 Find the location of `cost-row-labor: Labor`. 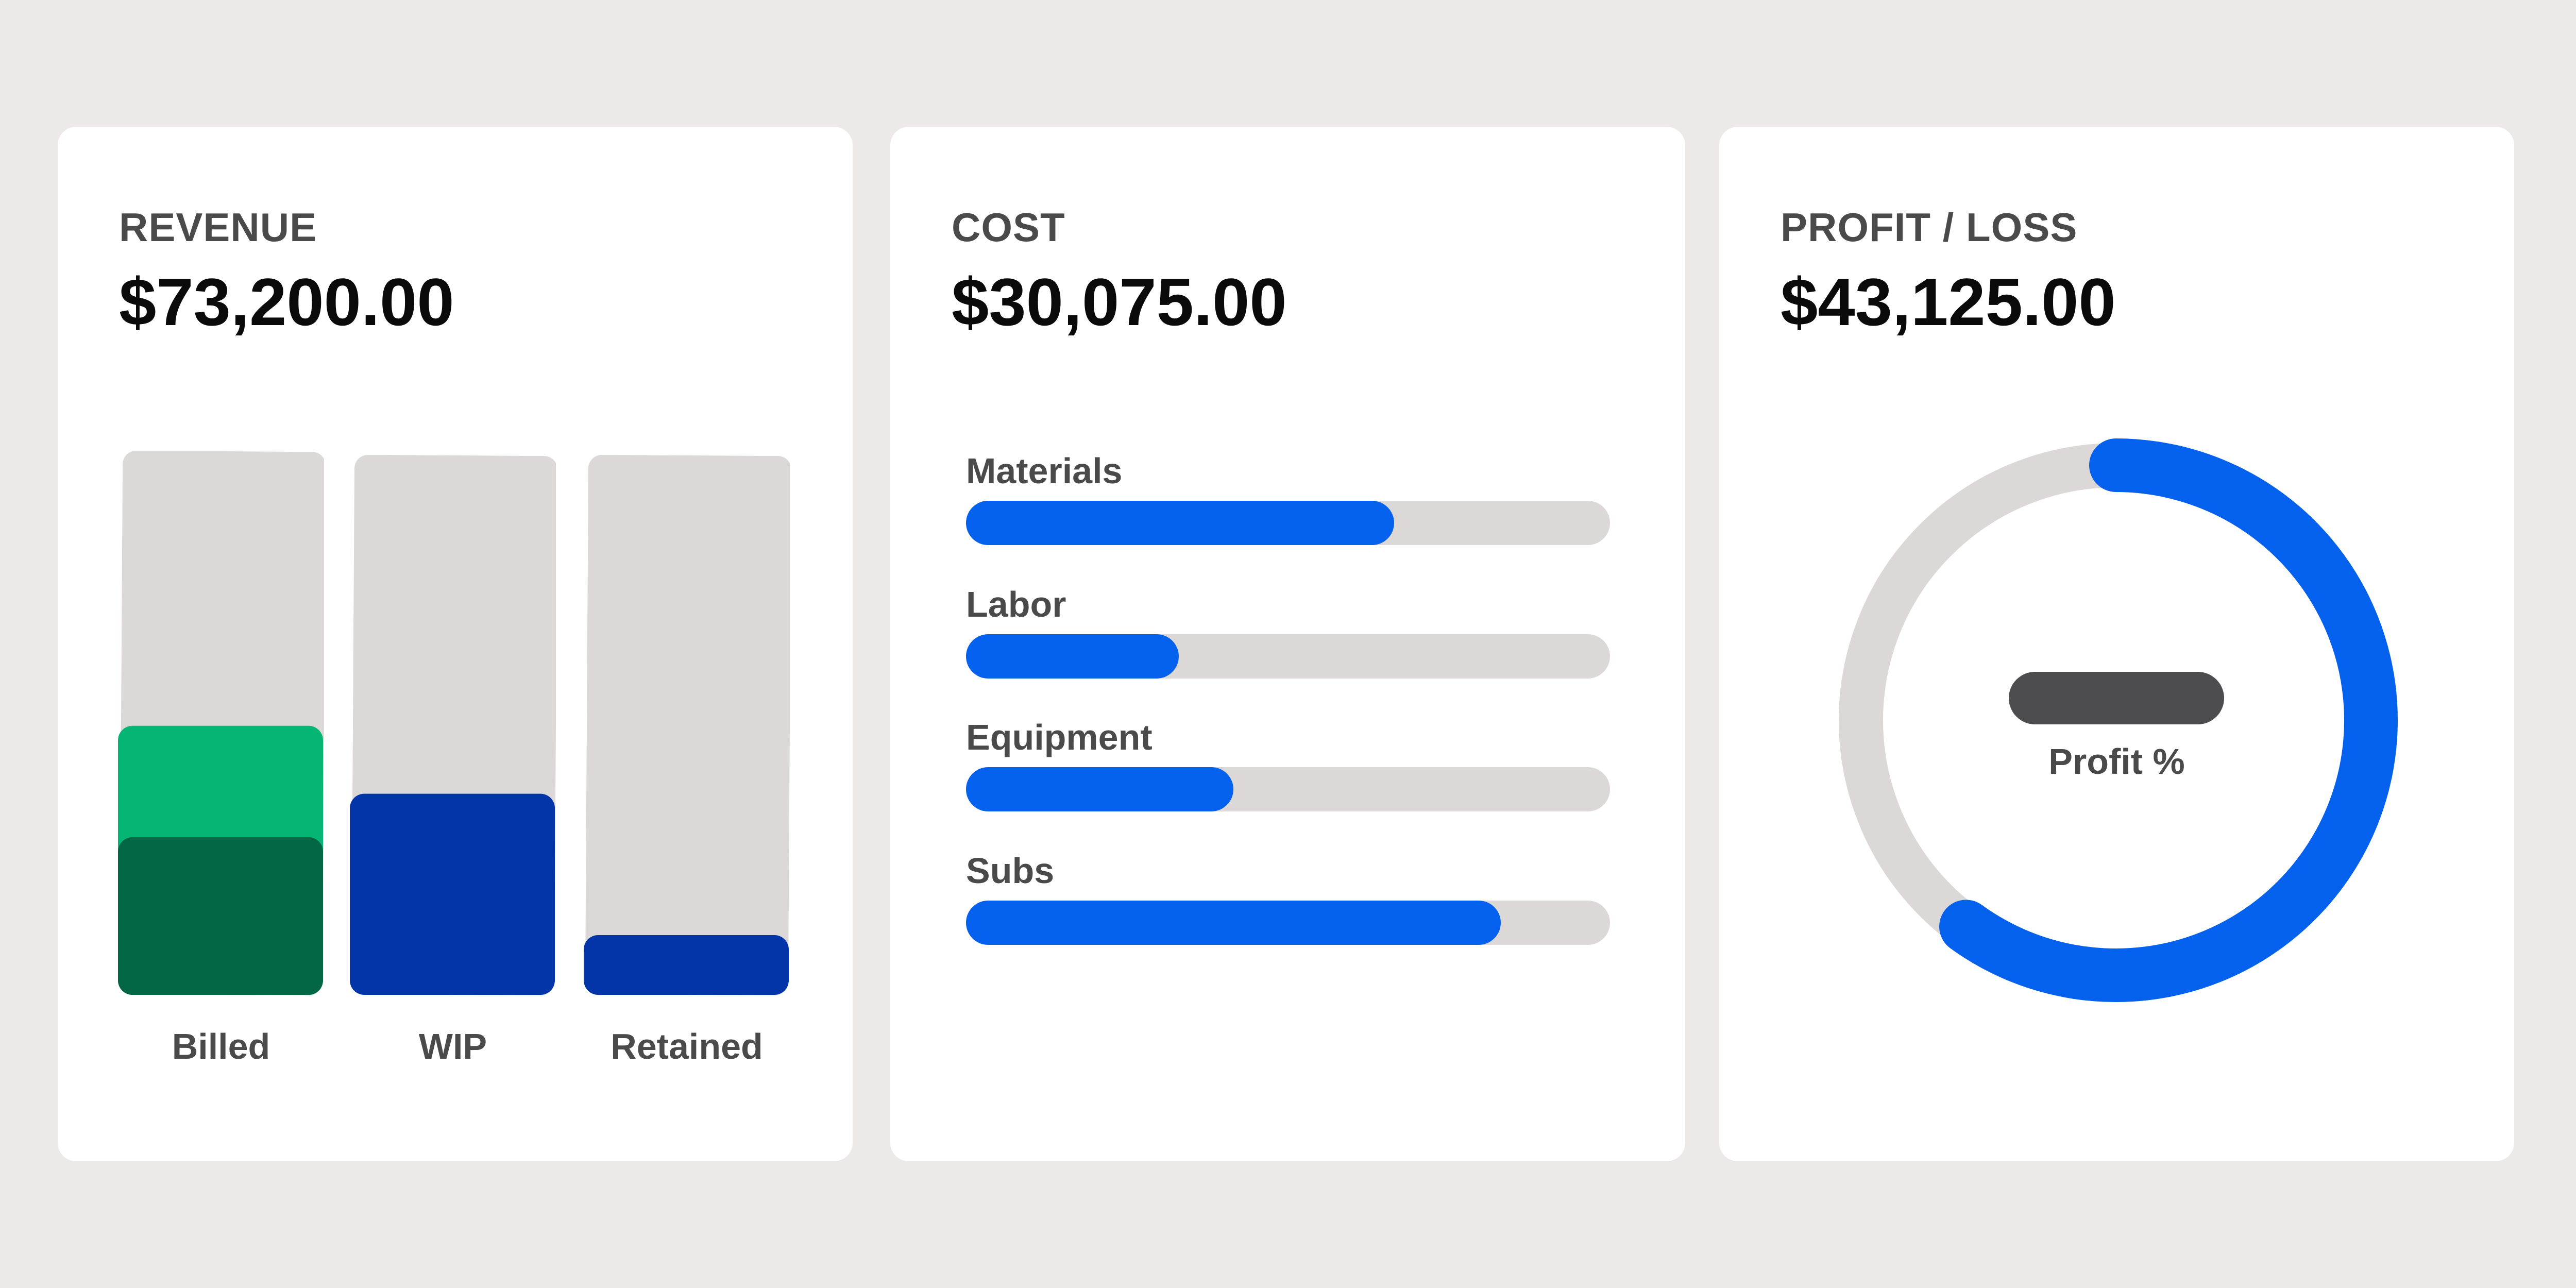

cost-row-labor: Labor is located at coordinates (1290, 640).